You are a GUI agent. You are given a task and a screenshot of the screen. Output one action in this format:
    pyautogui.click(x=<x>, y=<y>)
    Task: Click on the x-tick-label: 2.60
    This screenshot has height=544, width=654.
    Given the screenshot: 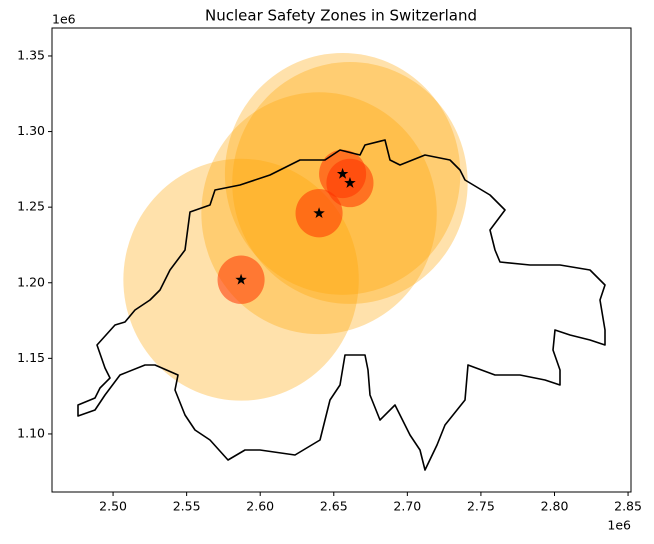 What is the action you would take?
    pyautogui.click(x=260, y=506)
    